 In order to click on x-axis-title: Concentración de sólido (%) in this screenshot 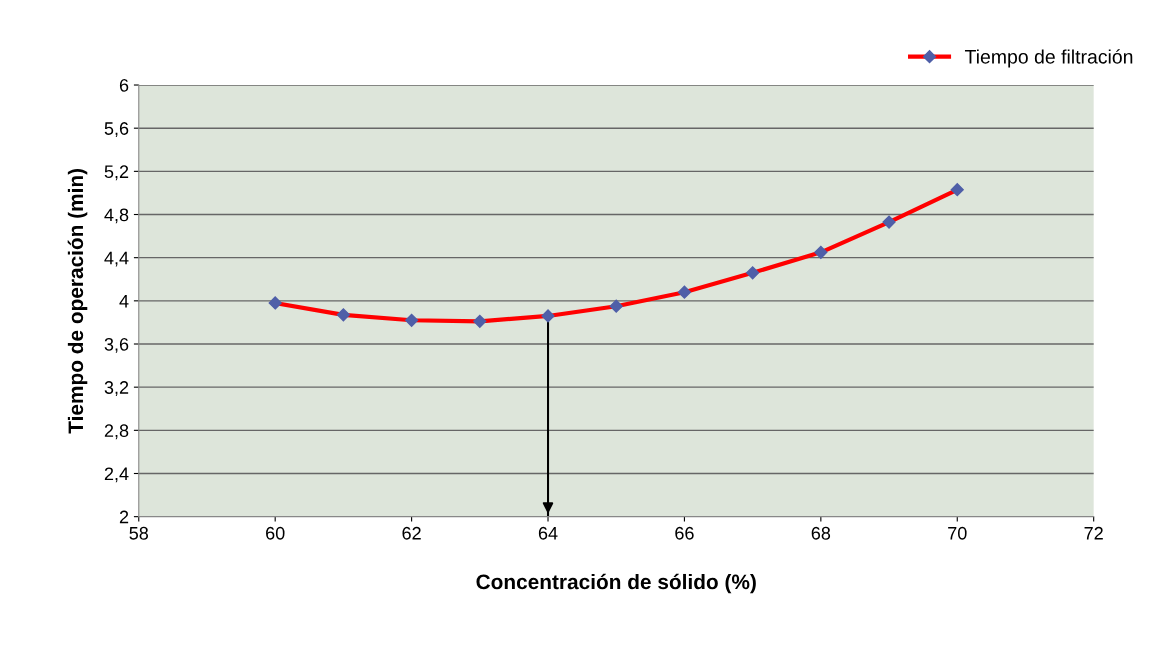, I will do `click(616, 583)`.